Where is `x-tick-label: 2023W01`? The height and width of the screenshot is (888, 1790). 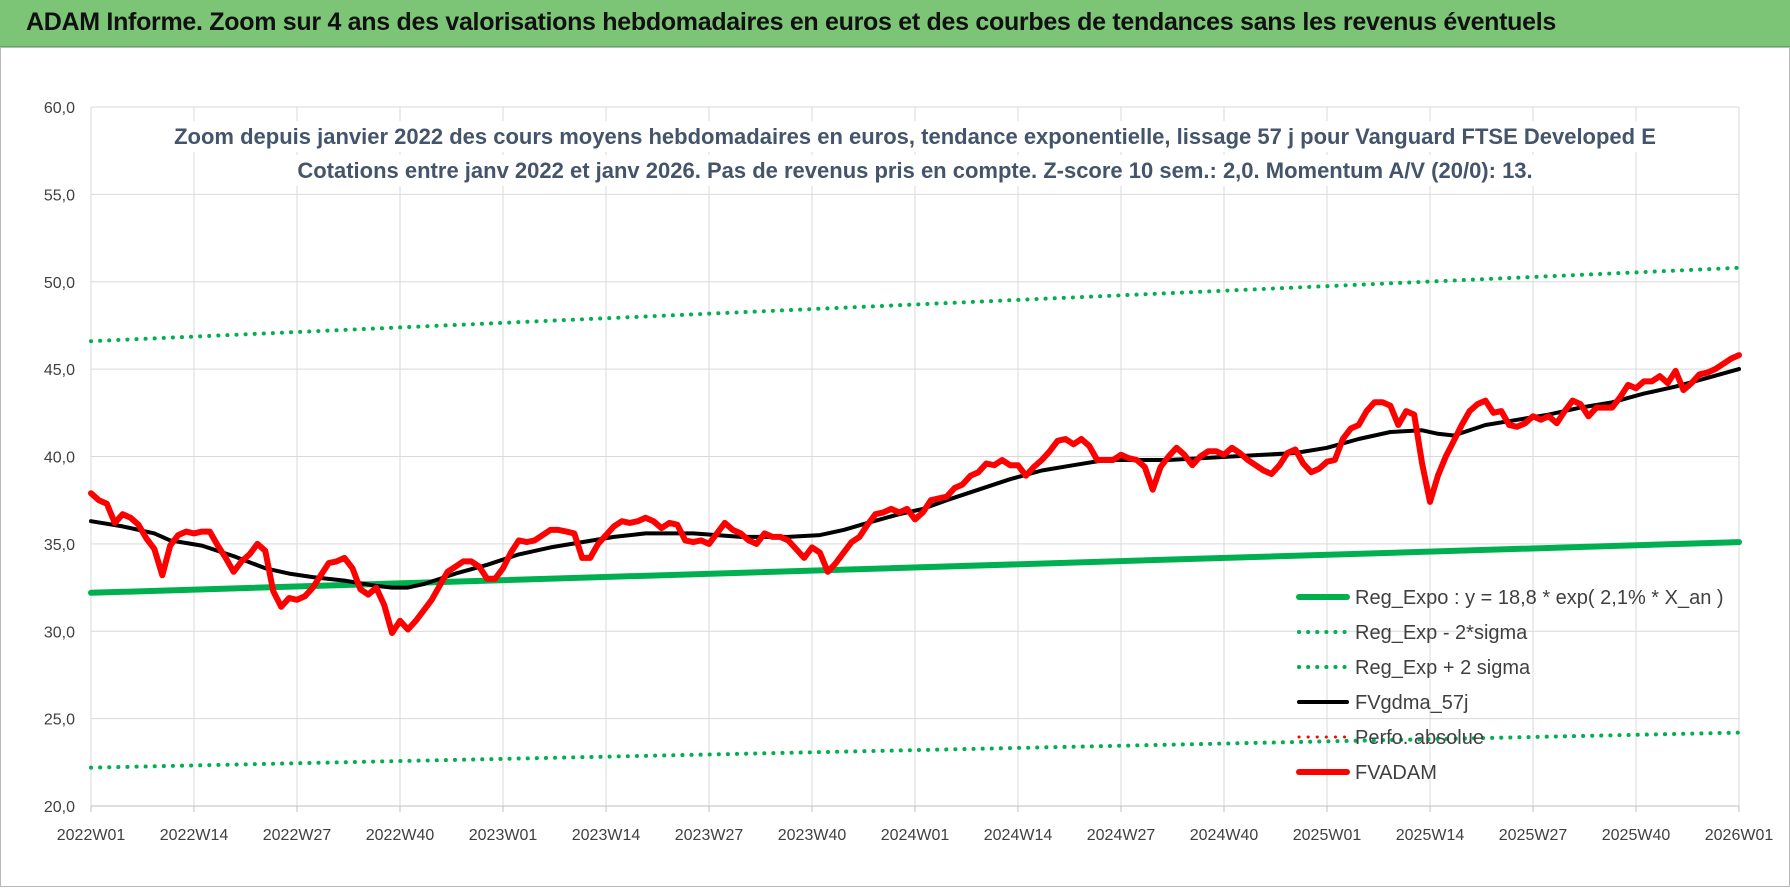 x-tick-label: 2023W01 is located at coordinates (503, 835).